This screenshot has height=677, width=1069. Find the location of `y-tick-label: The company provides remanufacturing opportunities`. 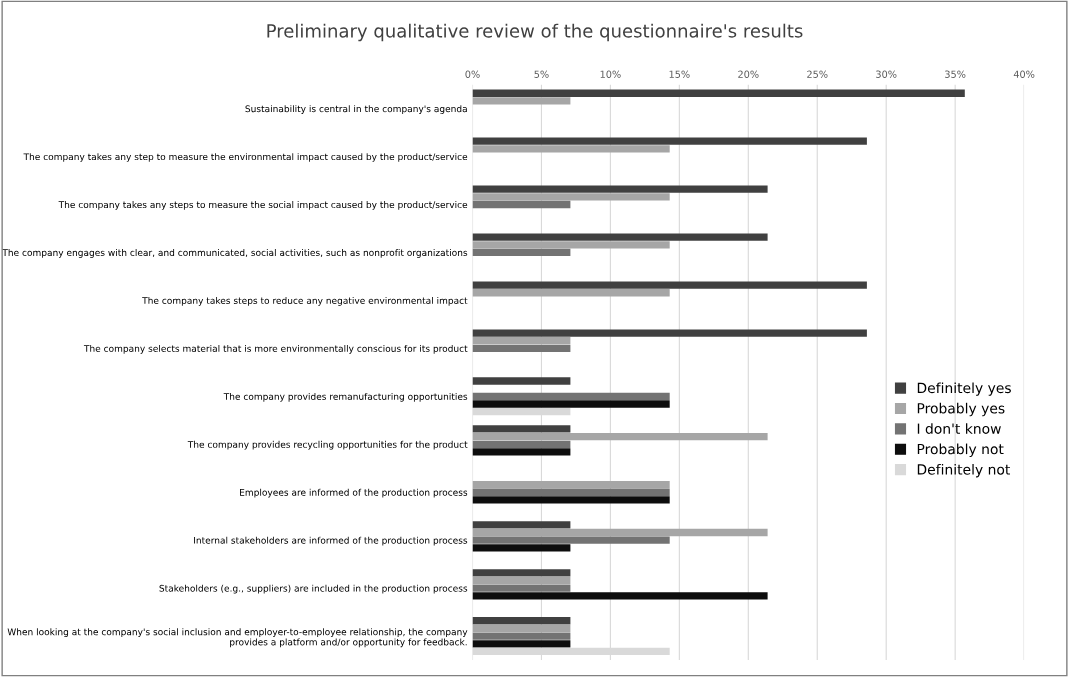

y-tick-label: The company provides remanufacturing opportunities is located at coordinates (345, 397).